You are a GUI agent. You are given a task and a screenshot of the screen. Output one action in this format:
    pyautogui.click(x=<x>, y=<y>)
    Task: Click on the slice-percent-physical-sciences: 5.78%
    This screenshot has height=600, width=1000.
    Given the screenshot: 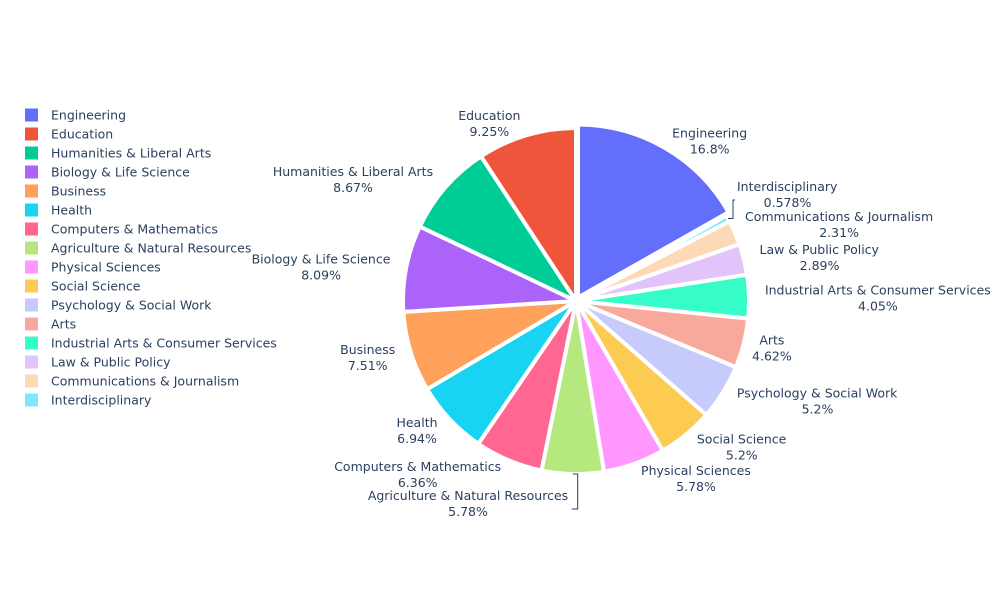 What is the action you would take?
    pyautogui.click(x=696, y=486)
    